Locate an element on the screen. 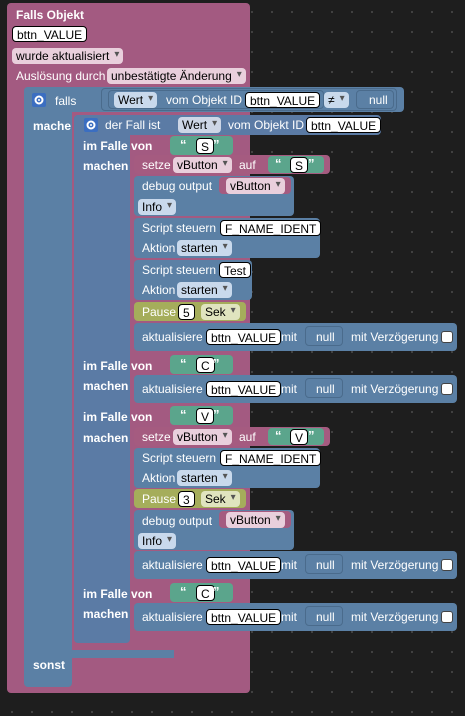  if-object-id: bttn_VALUE is located at coordinates (283, 100).